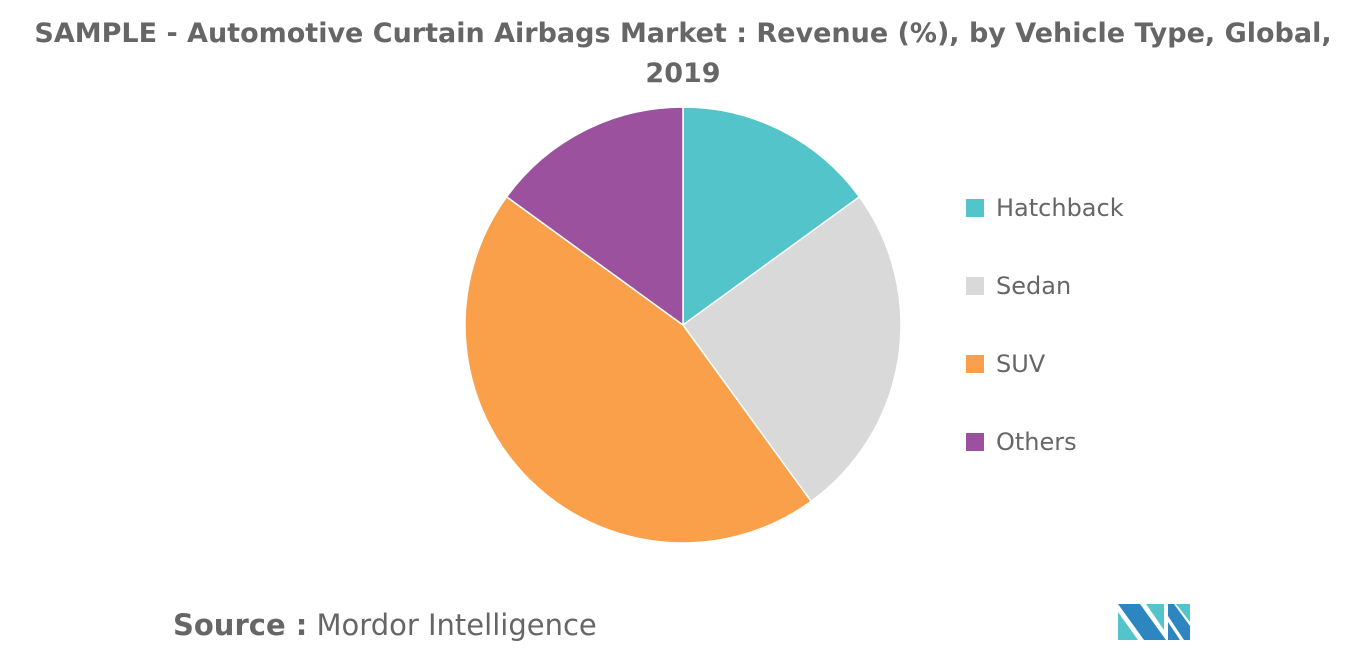  What do you see at coordinates (1036, 442) in the screenshot?
I see `legend-label: Others` at bounding box center [1036, 442].